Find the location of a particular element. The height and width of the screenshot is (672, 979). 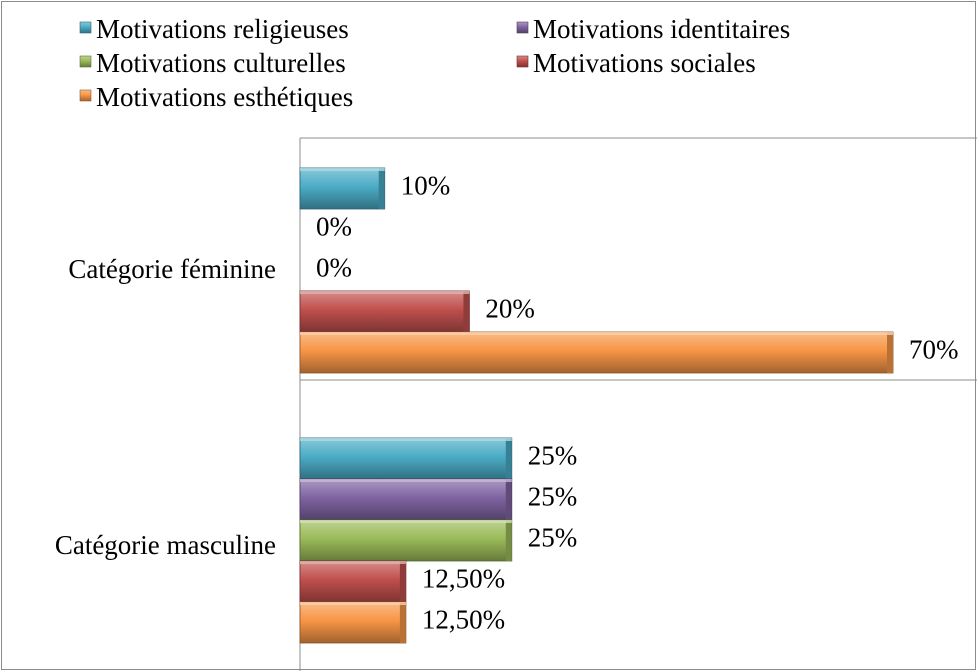

legend-item-motivations-culturelles: Motivations culturelles is located at coordinates (212, 63).